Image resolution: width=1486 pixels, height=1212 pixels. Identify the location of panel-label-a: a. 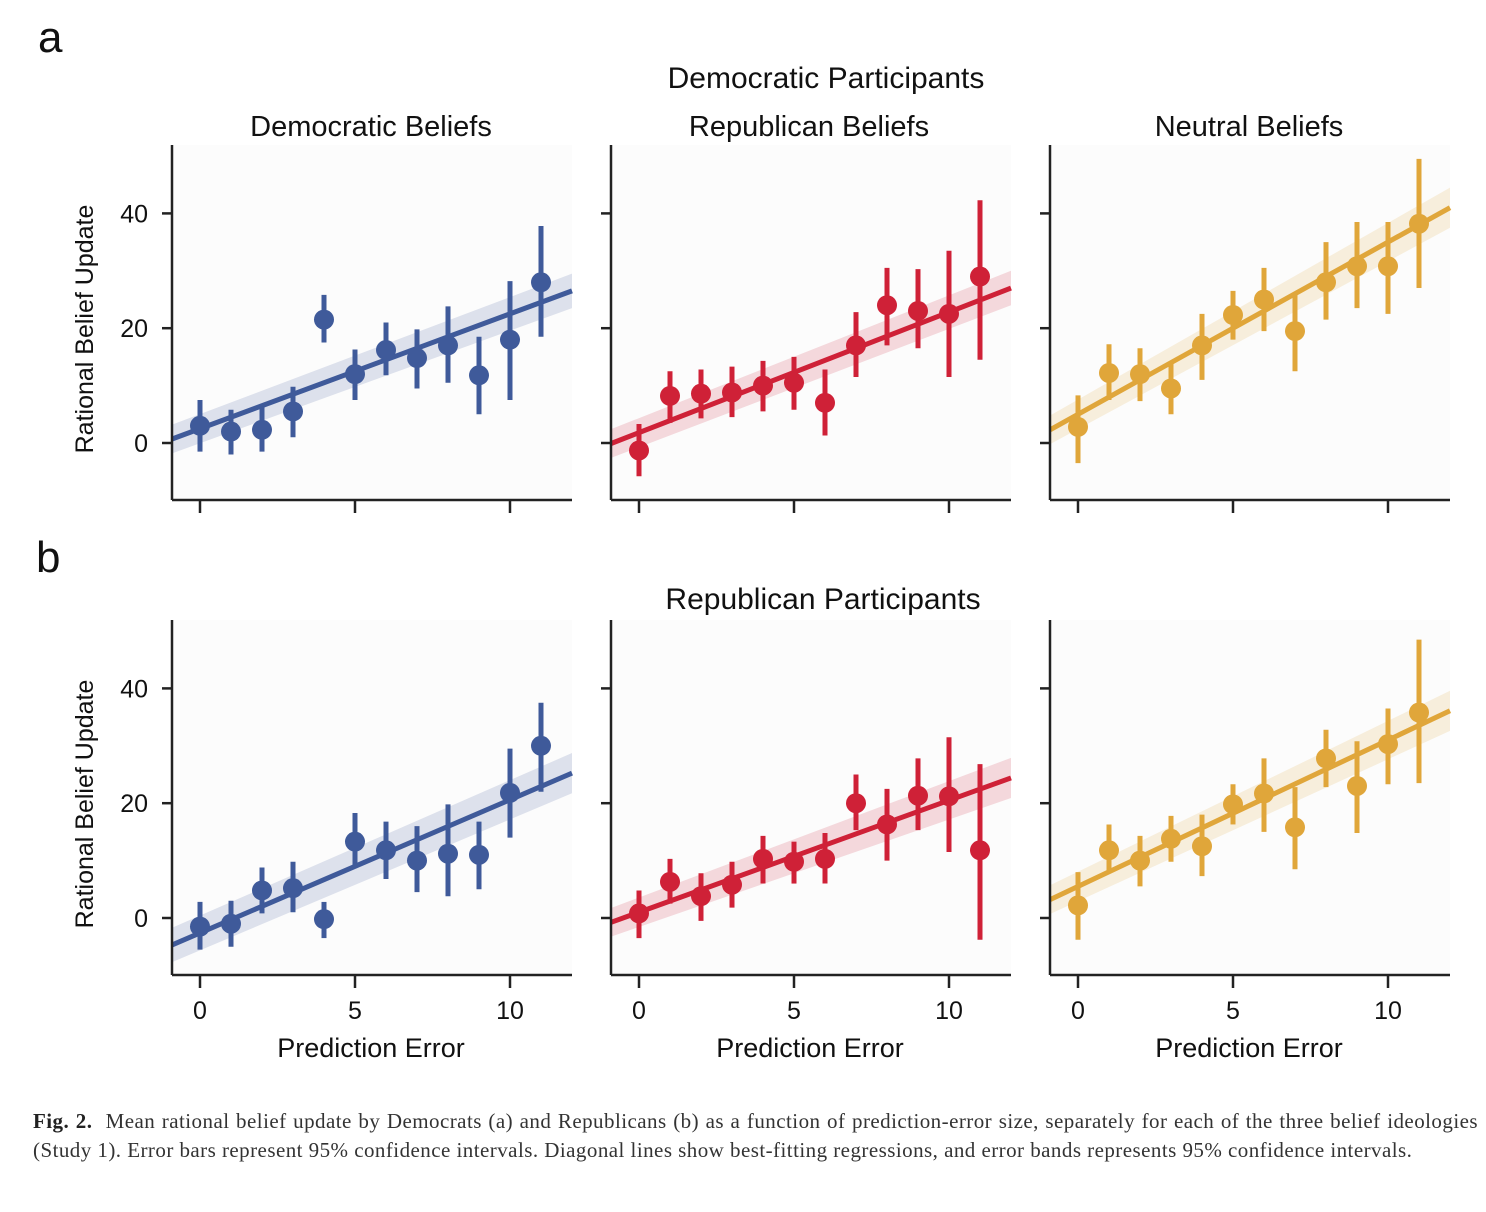
(50, 37).